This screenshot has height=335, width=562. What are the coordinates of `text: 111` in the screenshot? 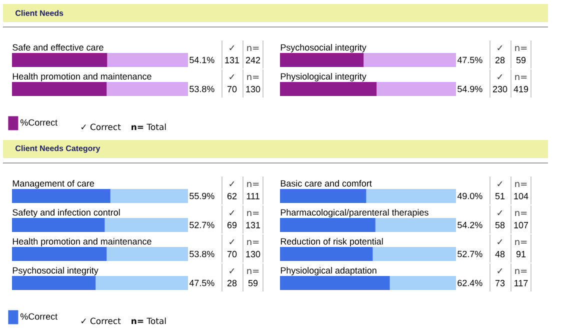 It's located at (253, 196).